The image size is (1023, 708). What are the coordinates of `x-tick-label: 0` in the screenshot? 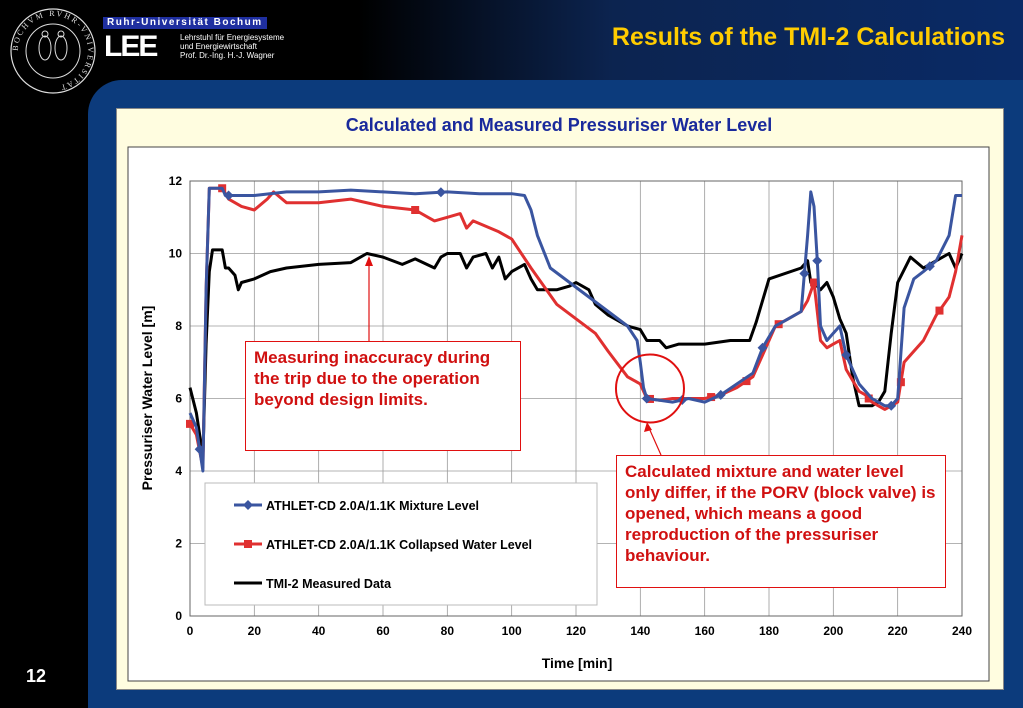 It's located at (190, 631).